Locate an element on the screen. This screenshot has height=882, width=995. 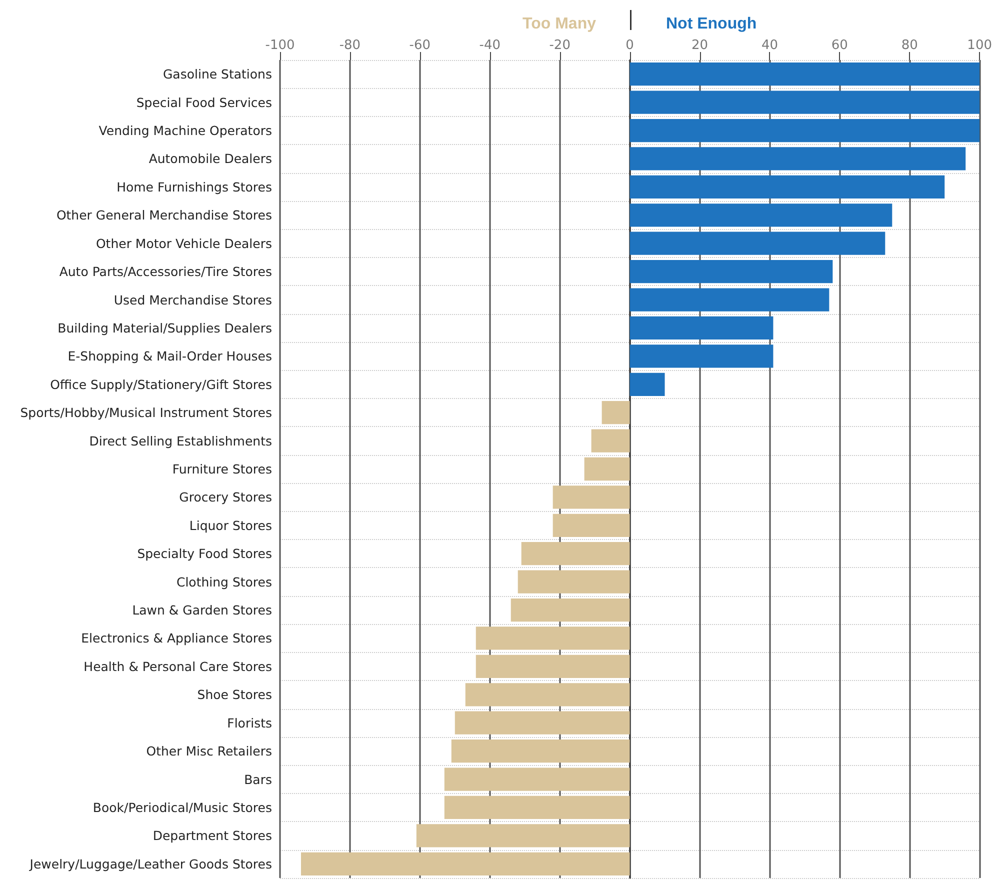
y-tick-label: Specialty Food Stores is located at coordinates (204, 554).